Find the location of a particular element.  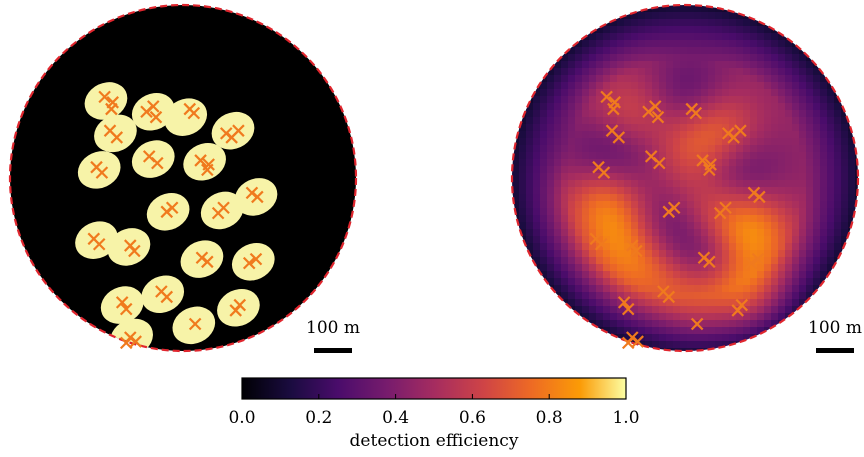

left-scale-label: 100 m is located at coordinates (333, 328).